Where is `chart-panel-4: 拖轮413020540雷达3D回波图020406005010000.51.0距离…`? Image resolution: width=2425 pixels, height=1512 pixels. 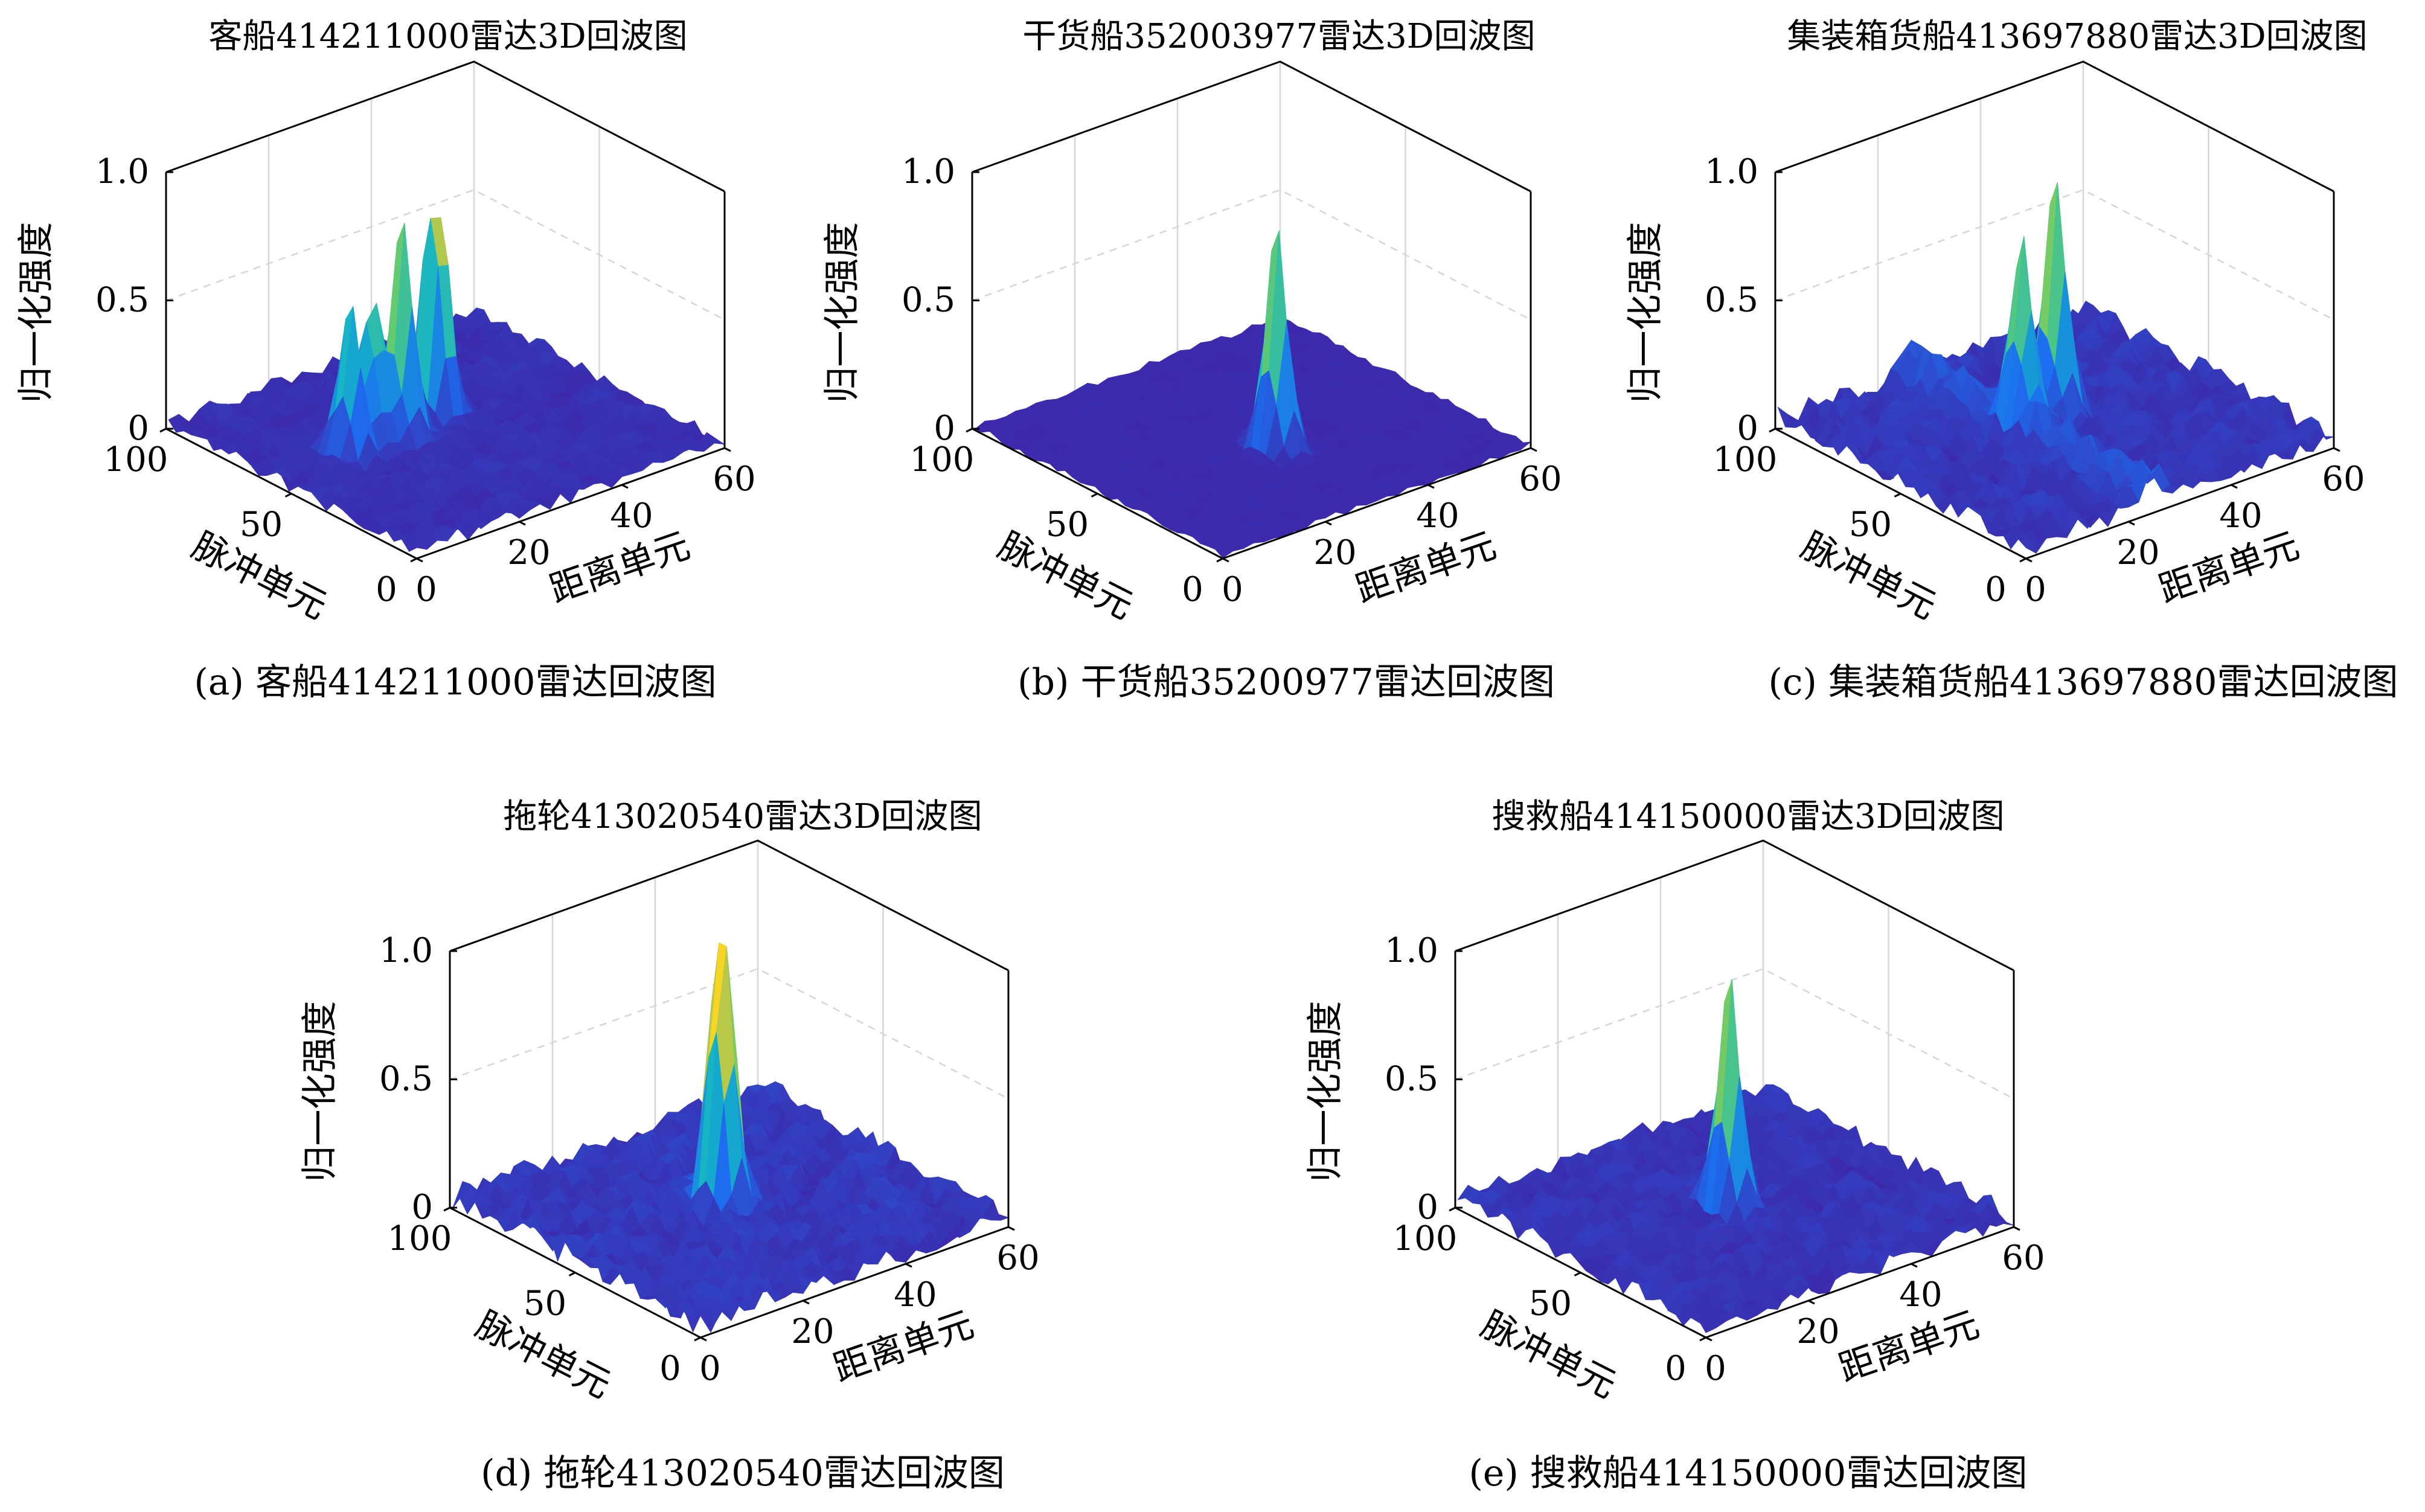
chart-panel-4: 拖轮413020540雷达3D回波图020406005010000.51.0距离… is located at coordinates (669, 1145).